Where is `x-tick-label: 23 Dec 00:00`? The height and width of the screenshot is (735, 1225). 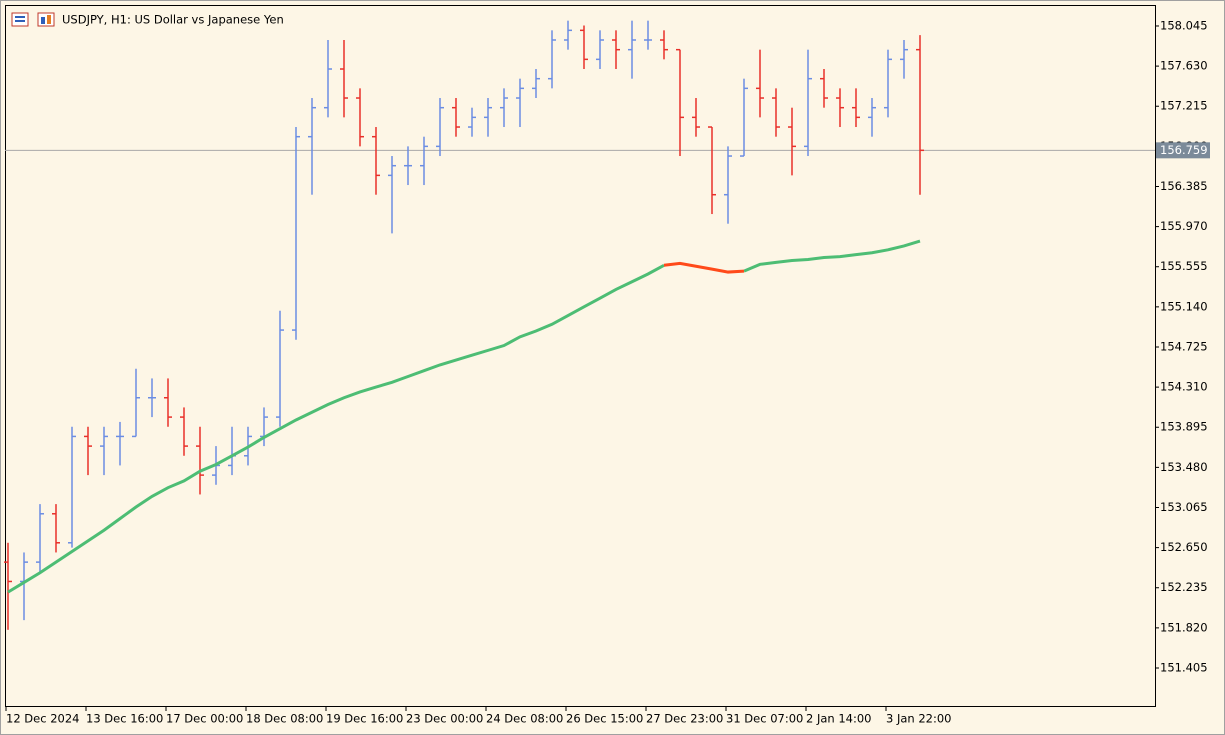
x-tick-label: 23 Dec 00:00 is located at coordinates (444, 719).